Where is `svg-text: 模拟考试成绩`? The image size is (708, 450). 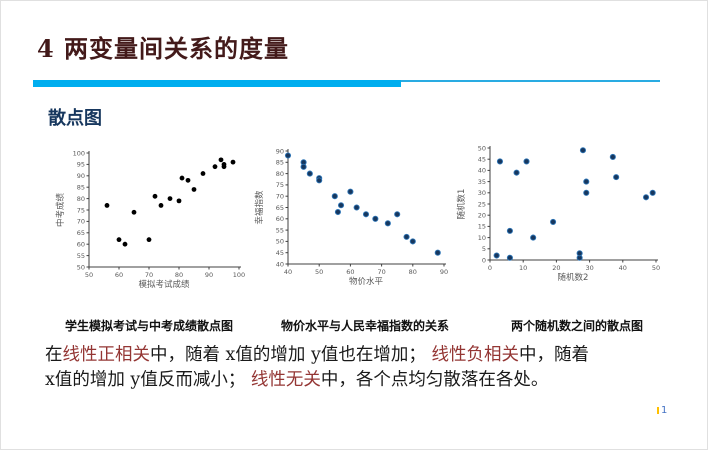 svg-text: 模拟考试成绩 is located at coordinates (164, 284).